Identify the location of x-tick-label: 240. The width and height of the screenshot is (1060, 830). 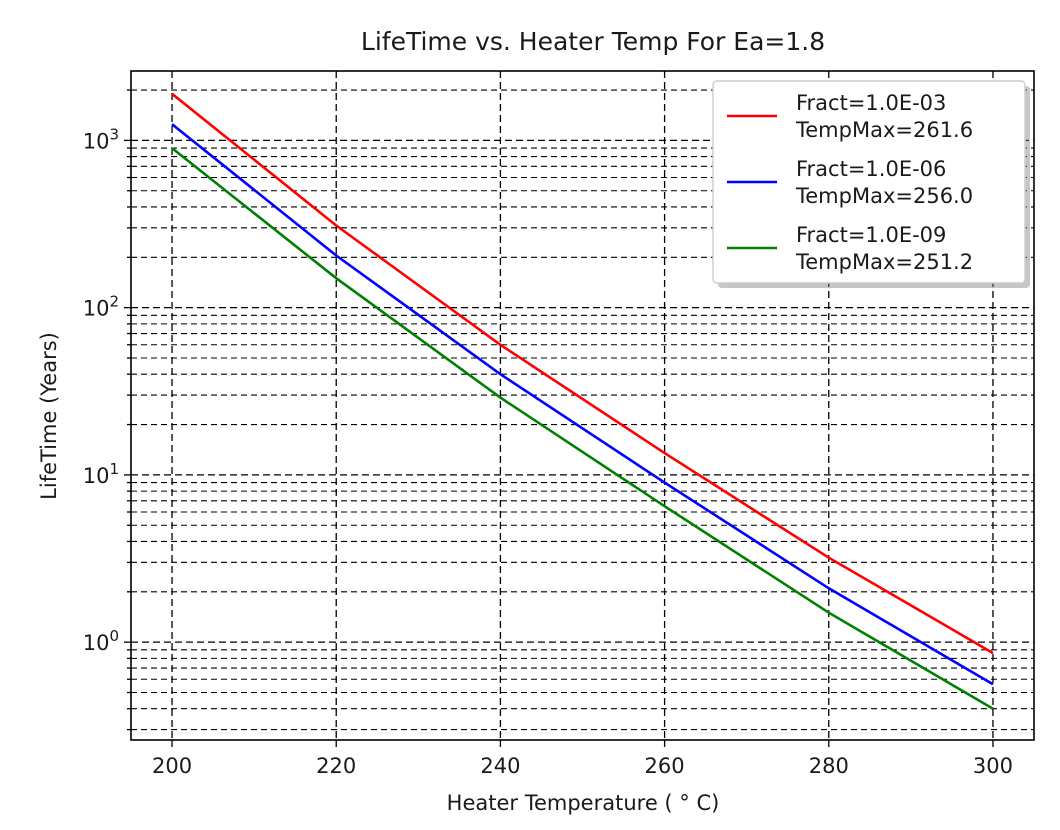
(500, 766).